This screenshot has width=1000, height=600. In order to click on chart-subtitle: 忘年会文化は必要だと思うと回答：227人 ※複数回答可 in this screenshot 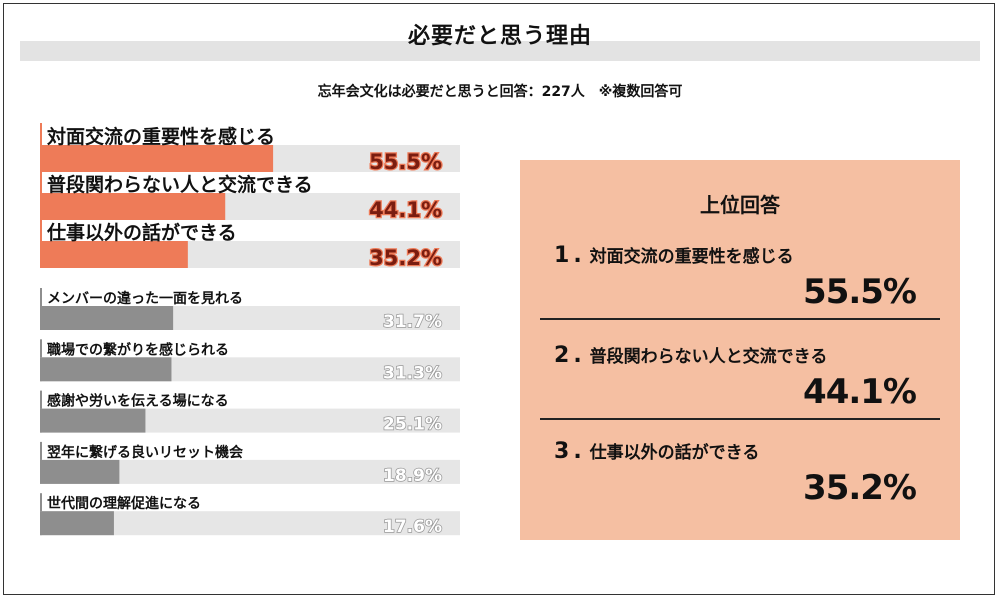, I will do `click(500, 92)`.